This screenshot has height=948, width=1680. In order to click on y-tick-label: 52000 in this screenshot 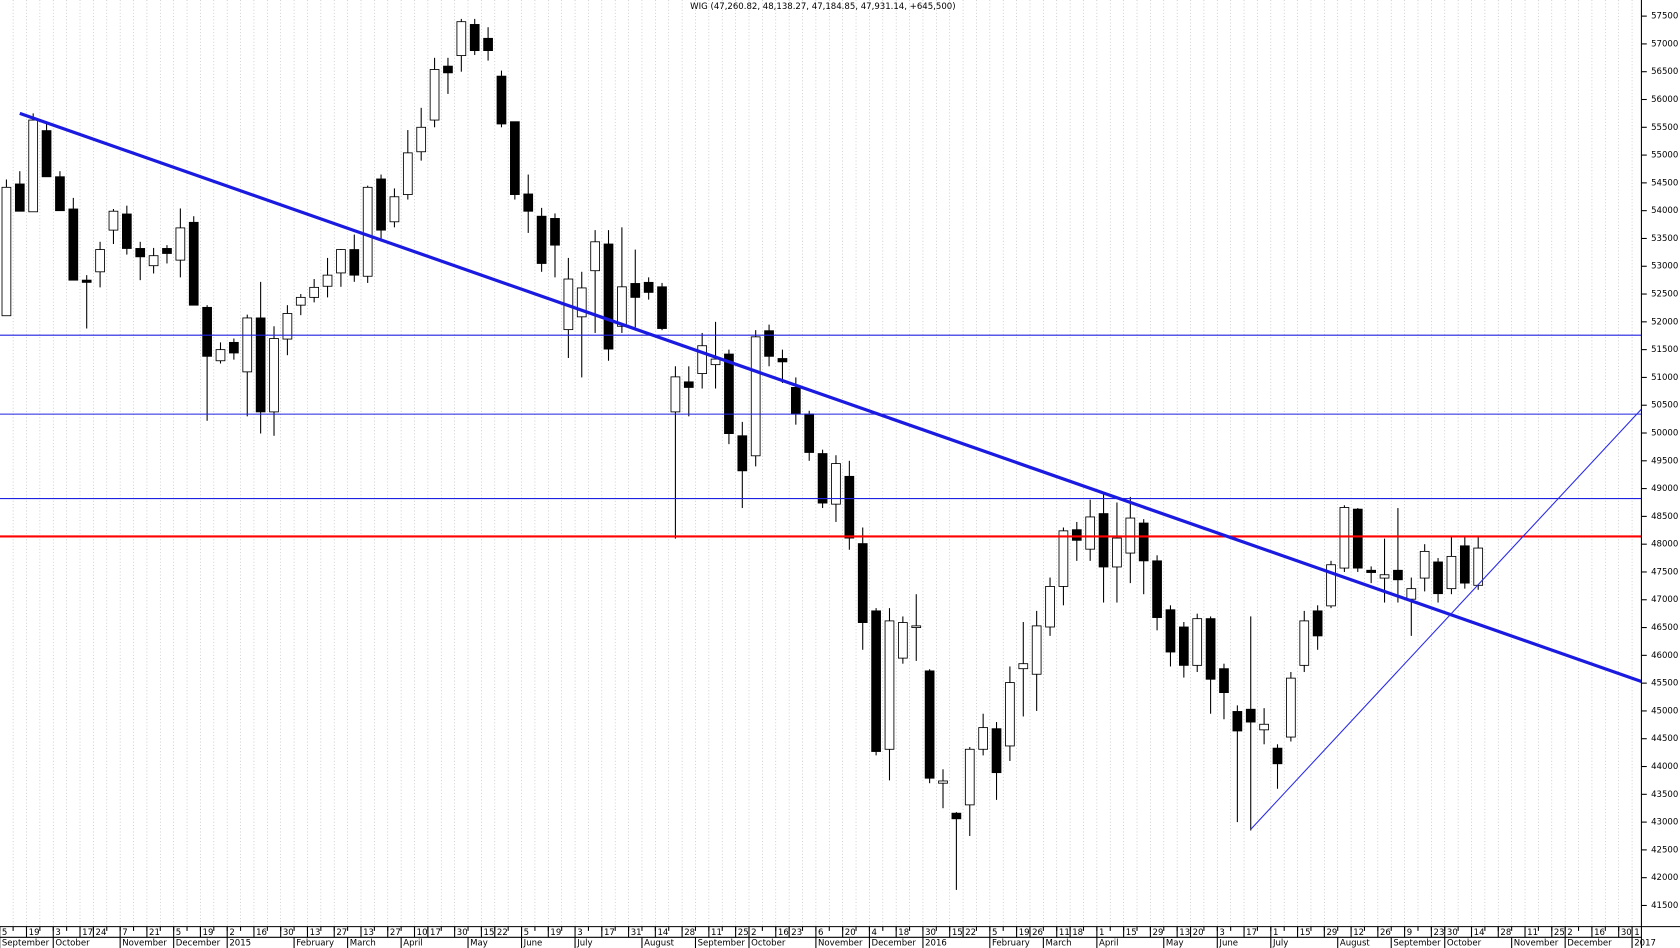, I will do `click(1664, 322)`.